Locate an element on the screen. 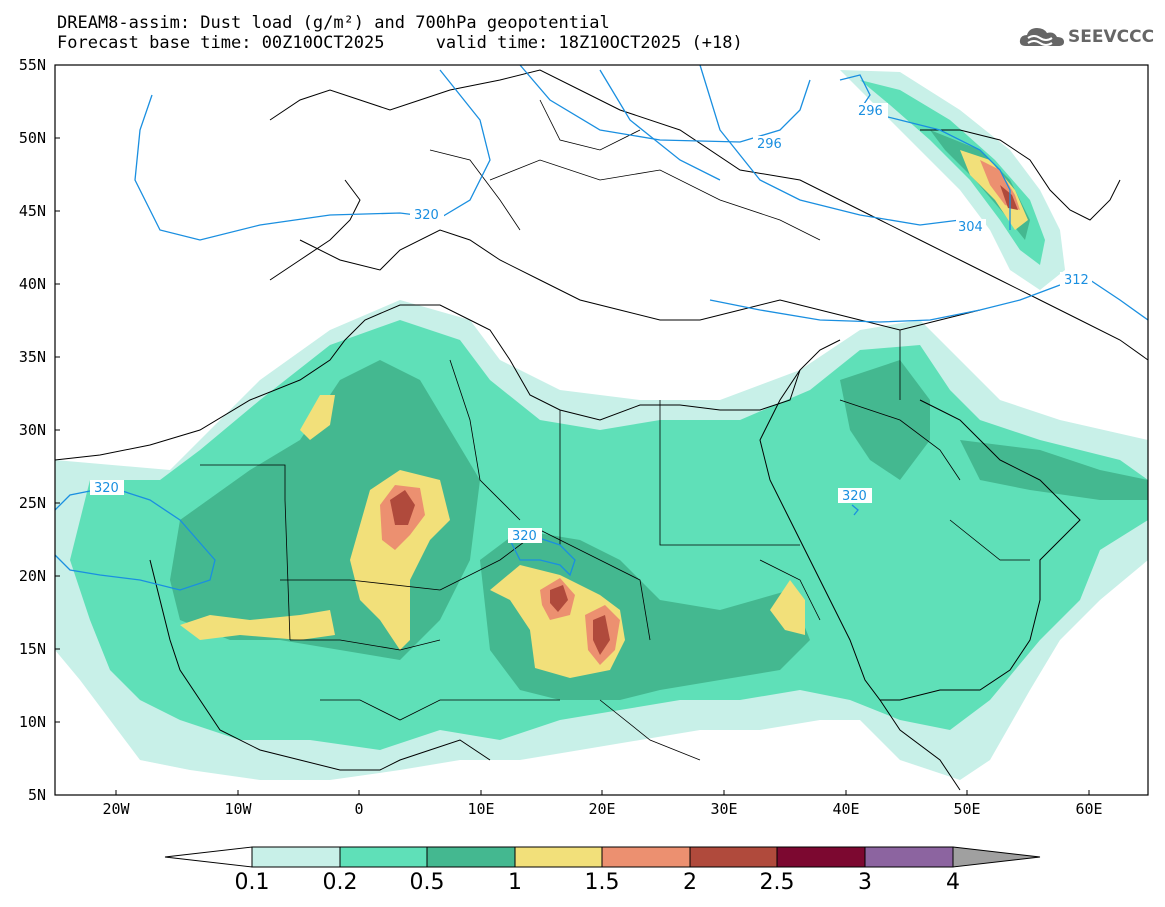 This screenshot has height=907, width=1165. lat-label-10n: 10N is located at coordinates (32, 722).